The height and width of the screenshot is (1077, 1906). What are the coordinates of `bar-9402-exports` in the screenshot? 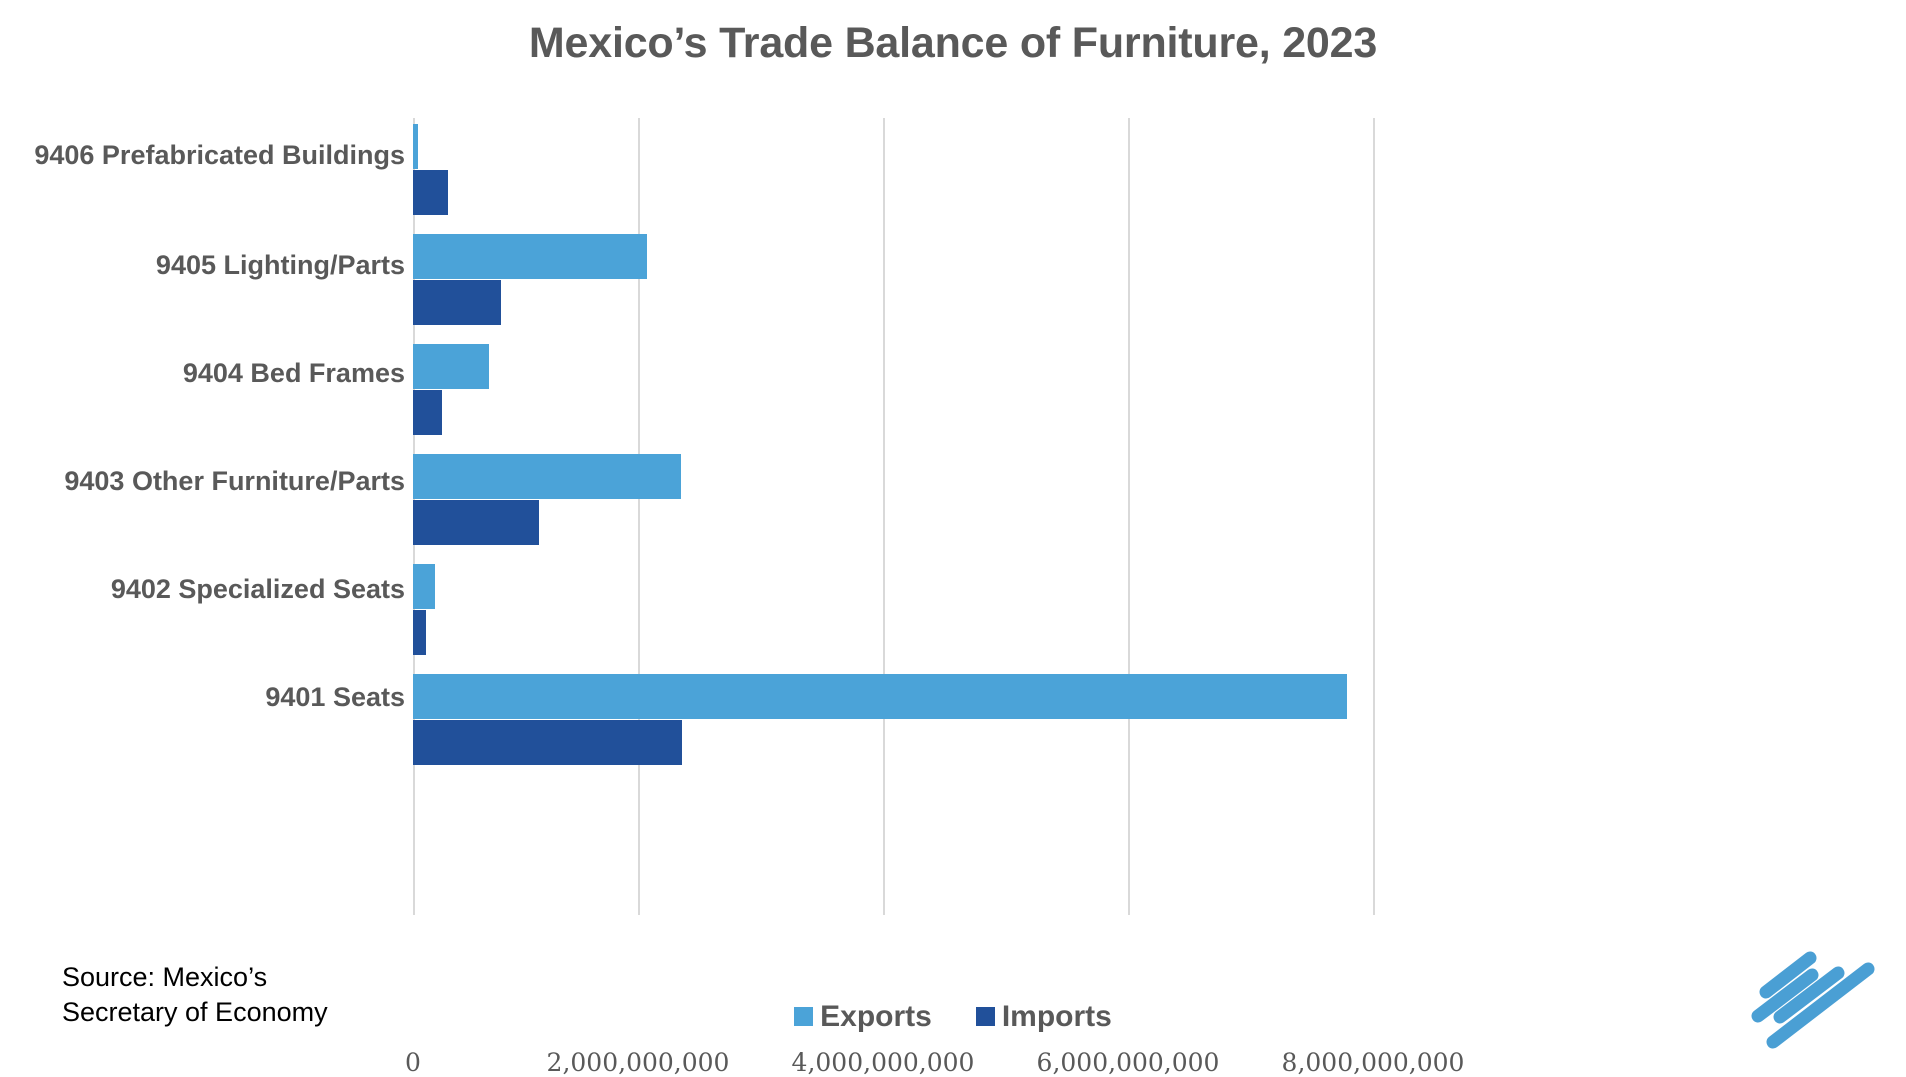 It's located at (424, 586).